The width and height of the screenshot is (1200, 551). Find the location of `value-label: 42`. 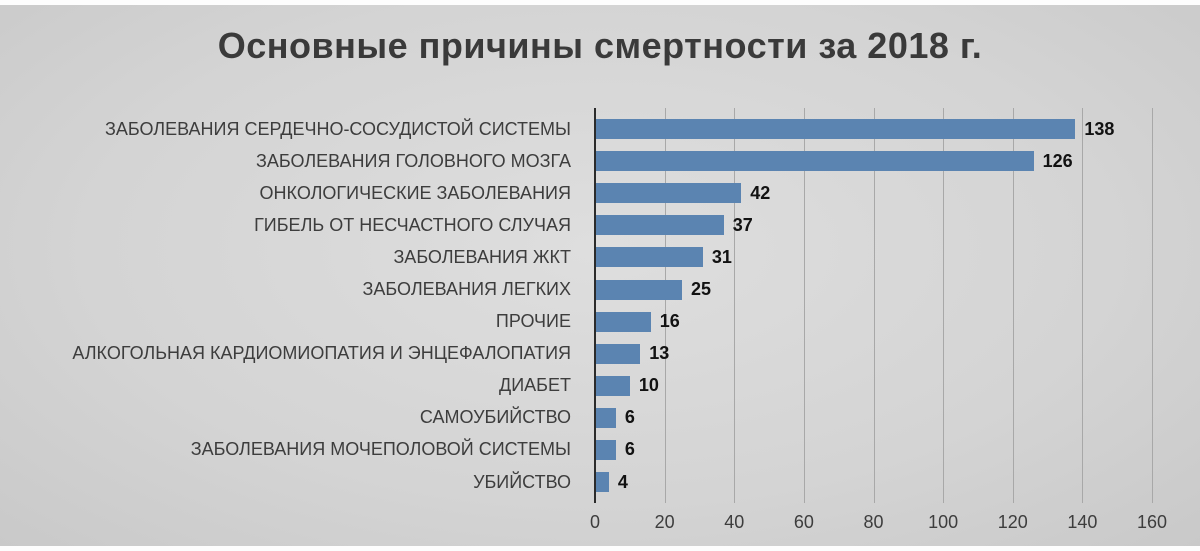

value-label: 42 is located at coordinates (760, 192).